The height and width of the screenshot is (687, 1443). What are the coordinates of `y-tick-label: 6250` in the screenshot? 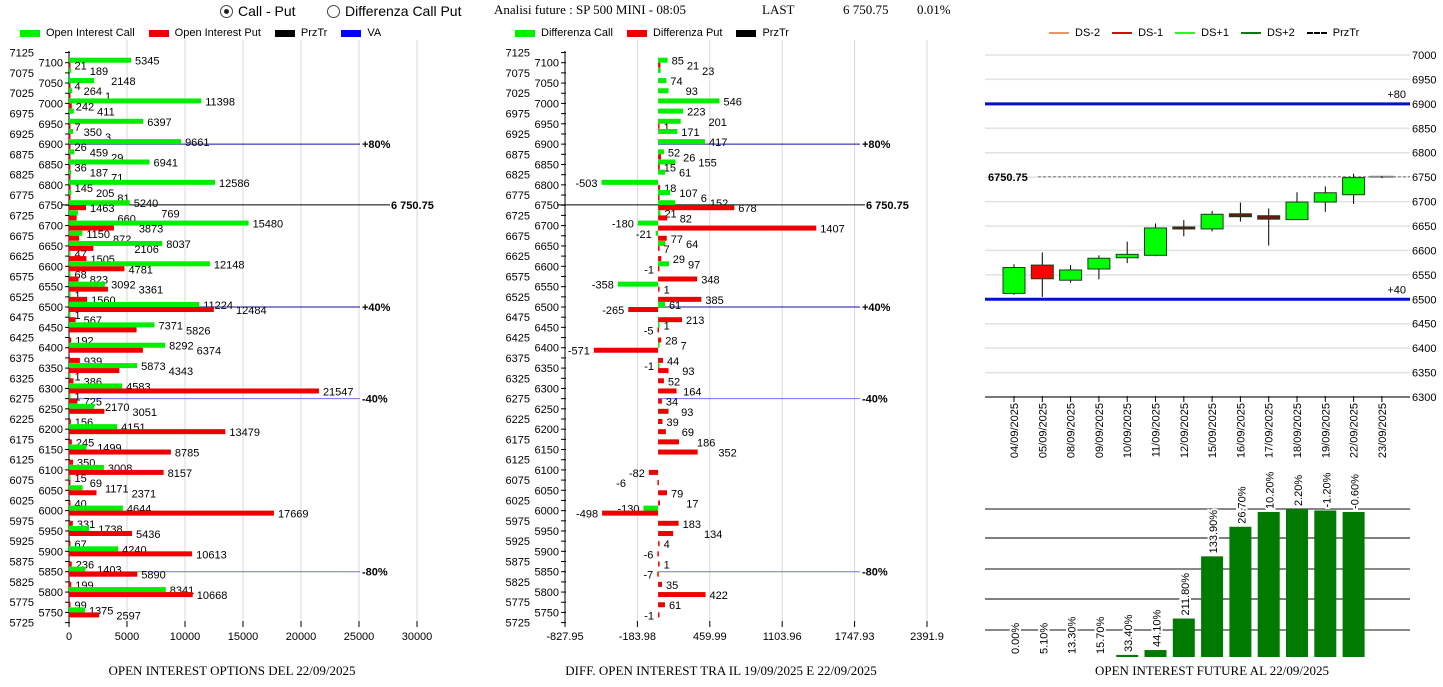 It's located at (51, 410).